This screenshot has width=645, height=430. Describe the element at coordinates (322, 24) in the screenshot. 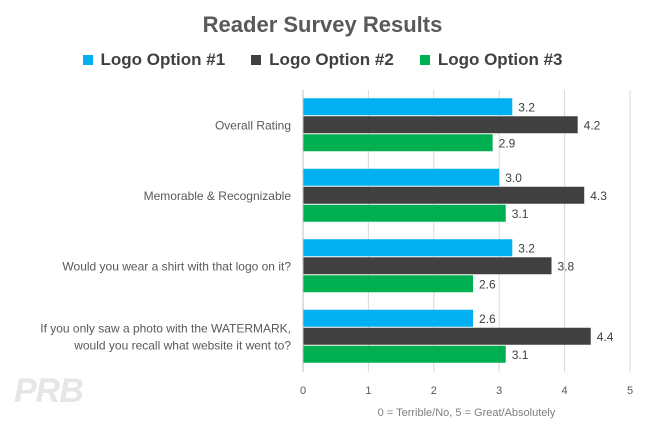

I see `chart-title: Reader Survey Results` at that location.